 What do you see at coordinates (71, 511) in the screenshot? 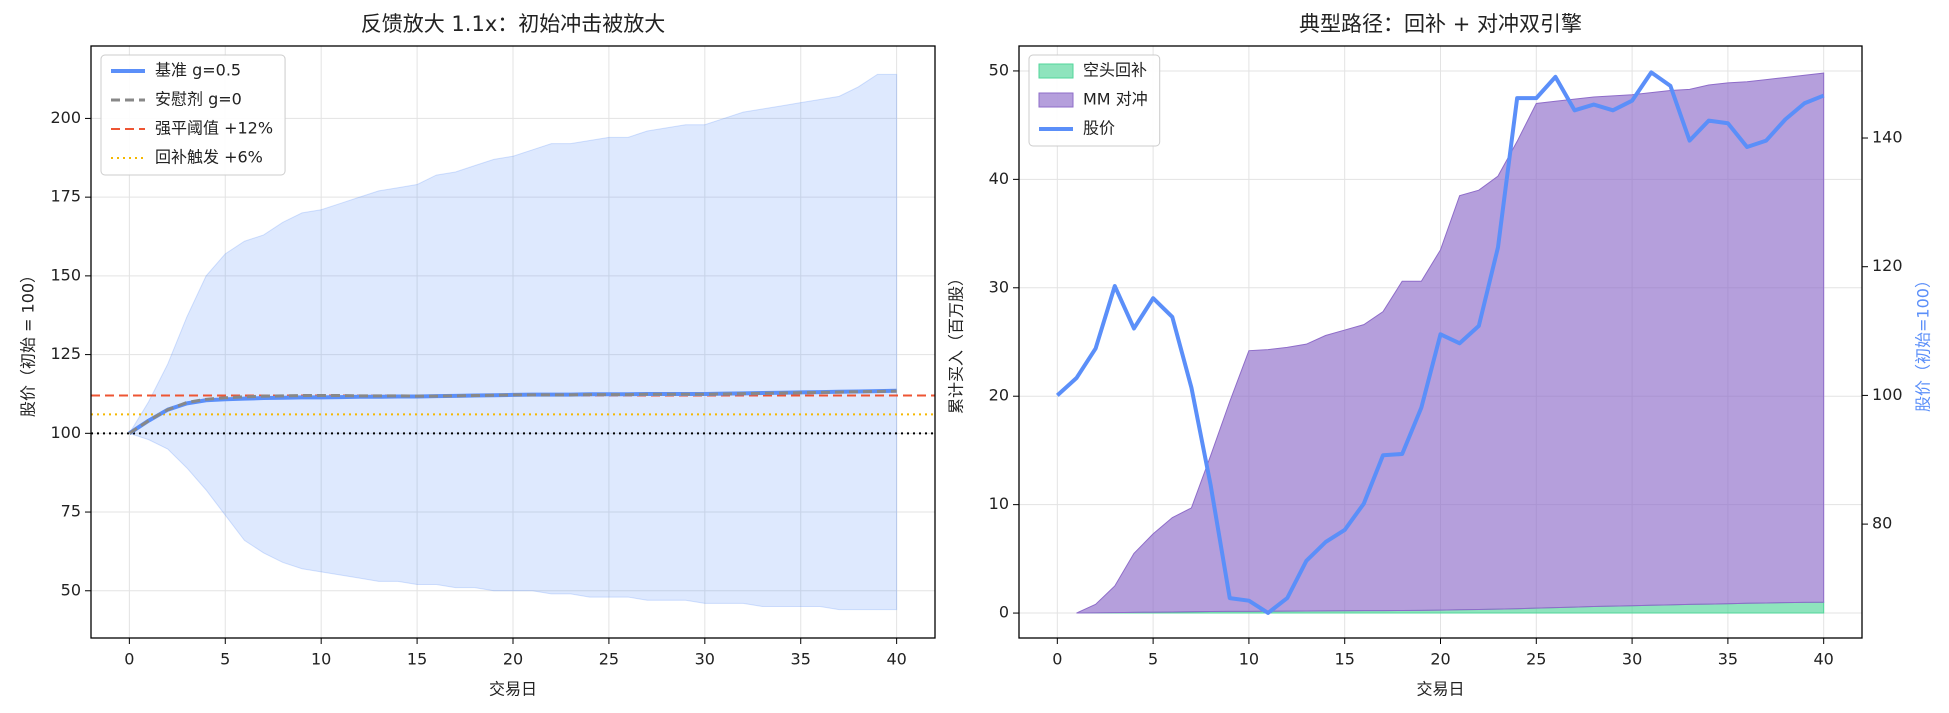
I see `y-tick-label: 75` at bounding box center [71, 511].